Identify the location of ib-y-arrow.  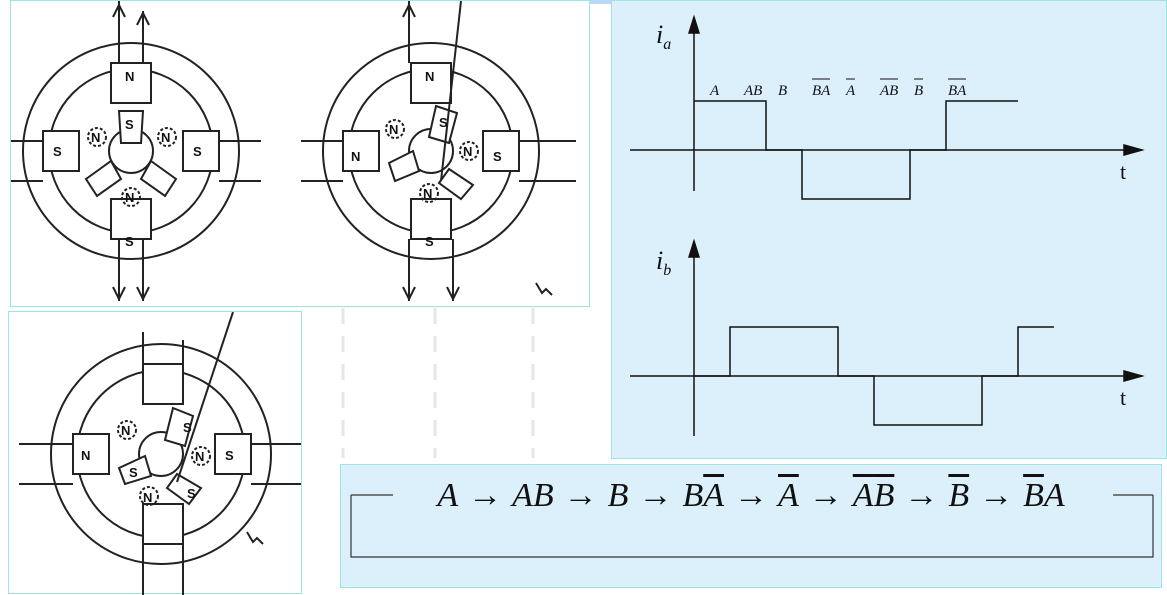
(694, 248).